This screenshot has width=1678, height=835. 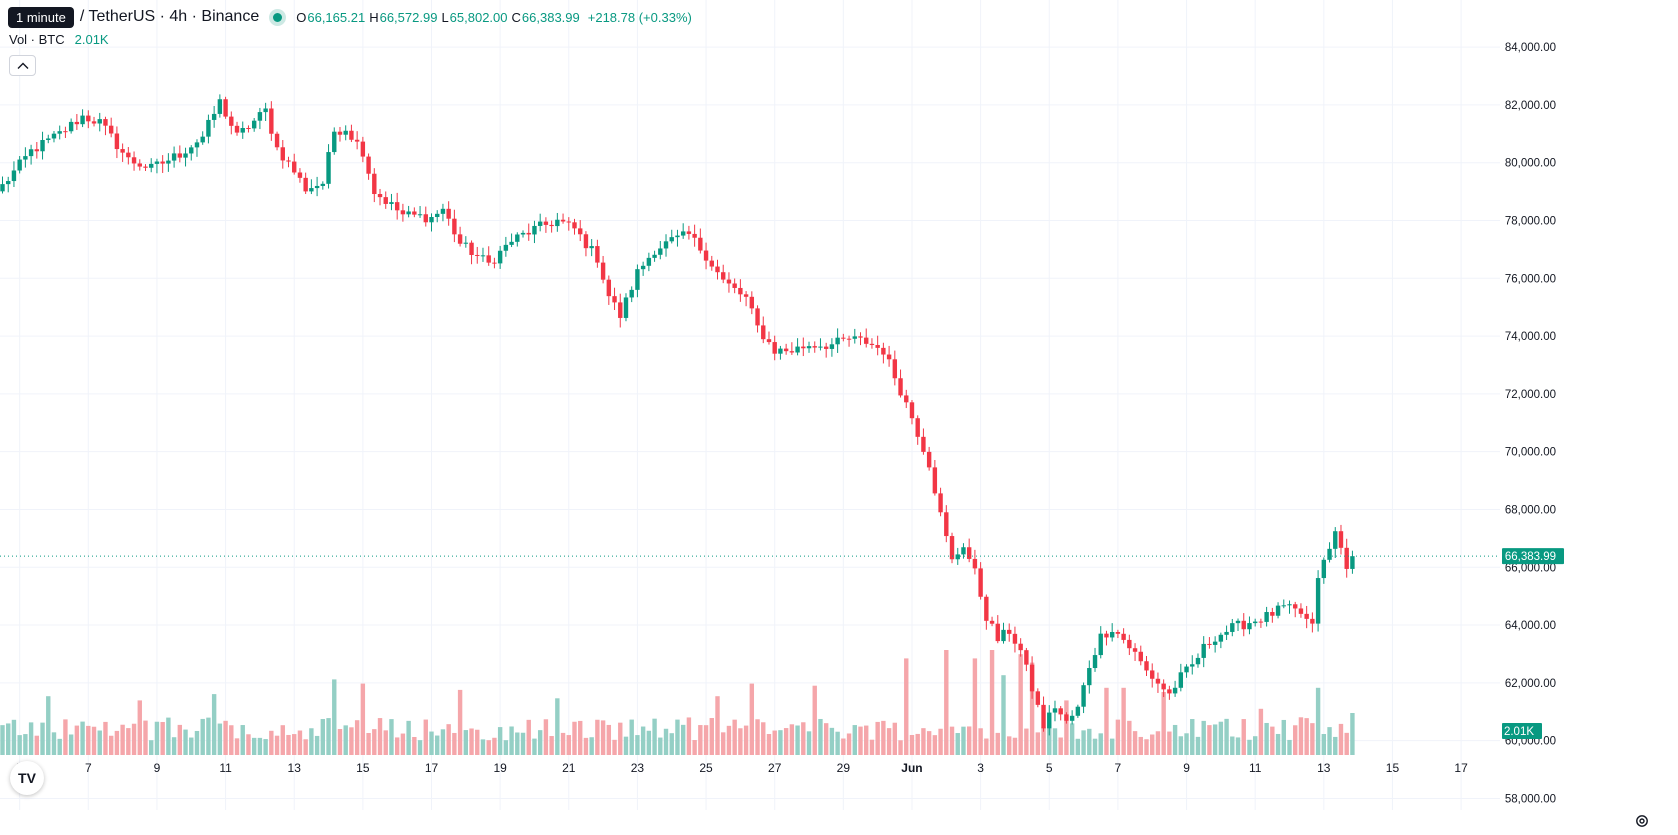 I want to click on market-status-icon, so click(x=278, y=17).